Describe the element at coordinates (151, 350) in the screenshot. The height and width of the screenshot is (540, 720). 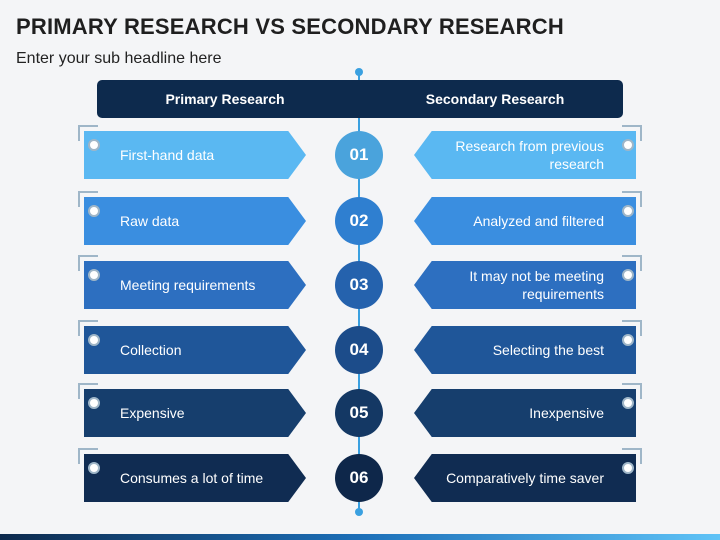
I see `primary-item-label: Collection` at that location.